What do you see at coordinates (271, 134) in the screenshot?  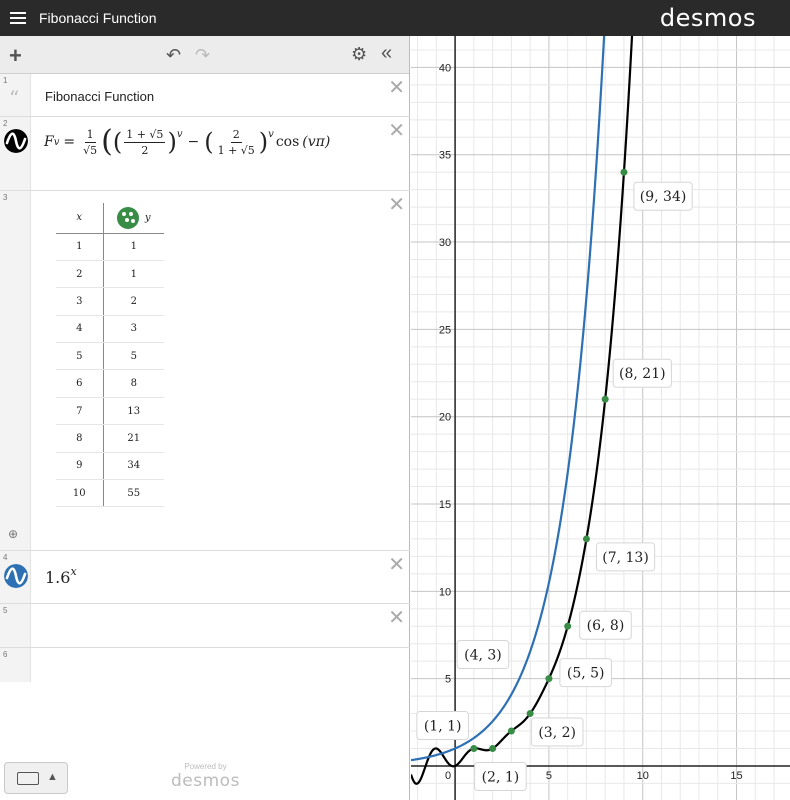 I see `formula-exponent: v` at bounding box center [271, 134].